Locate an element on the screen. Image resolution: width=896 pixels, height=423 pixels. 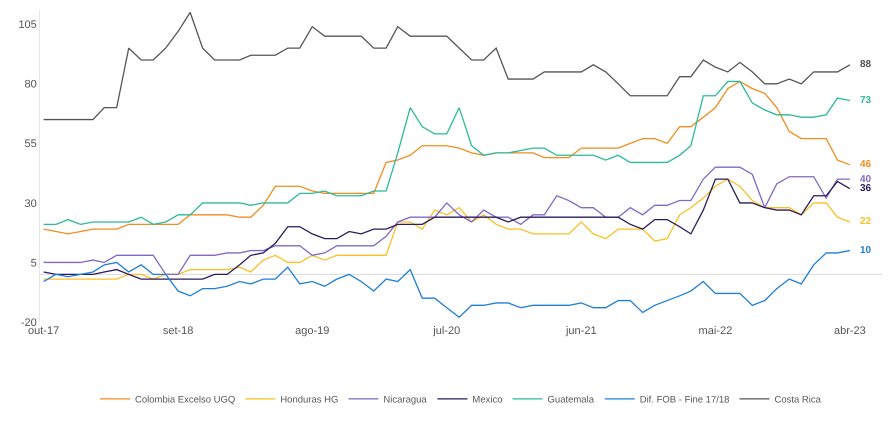
annotation: 88 is located at coordinates (866, 64).